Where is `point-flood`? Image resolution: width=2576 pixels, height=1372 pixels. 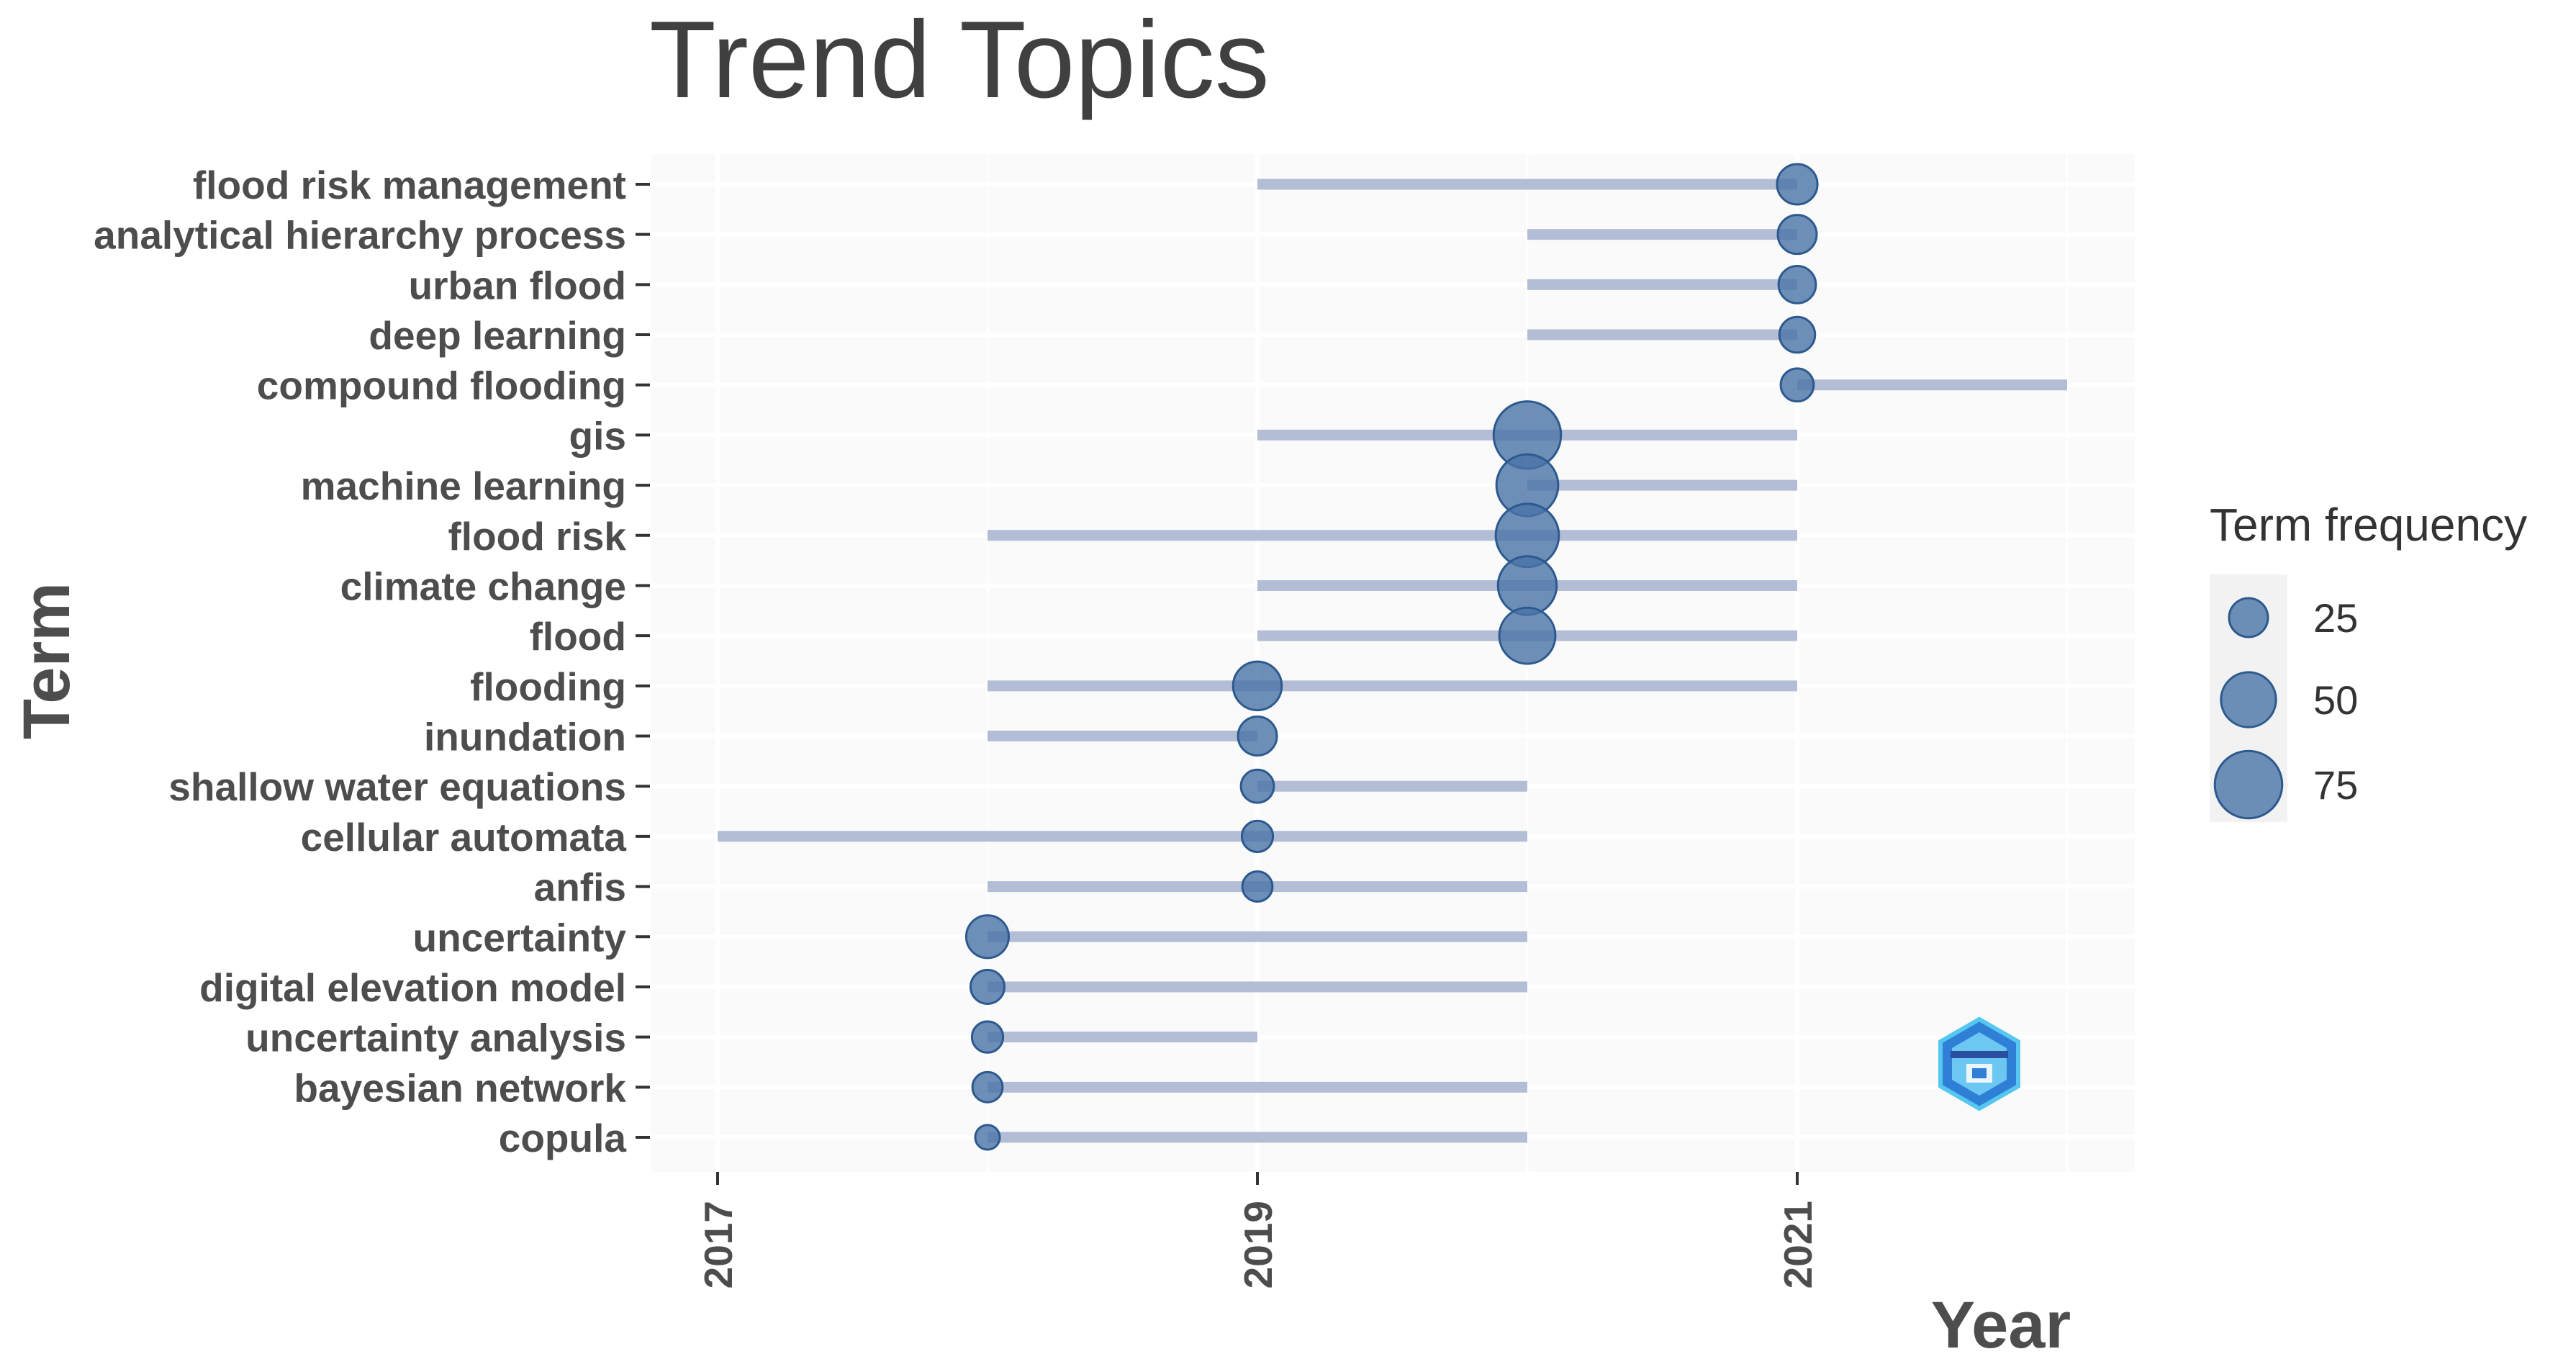
point-flood is located at coordinates (1527, 635).